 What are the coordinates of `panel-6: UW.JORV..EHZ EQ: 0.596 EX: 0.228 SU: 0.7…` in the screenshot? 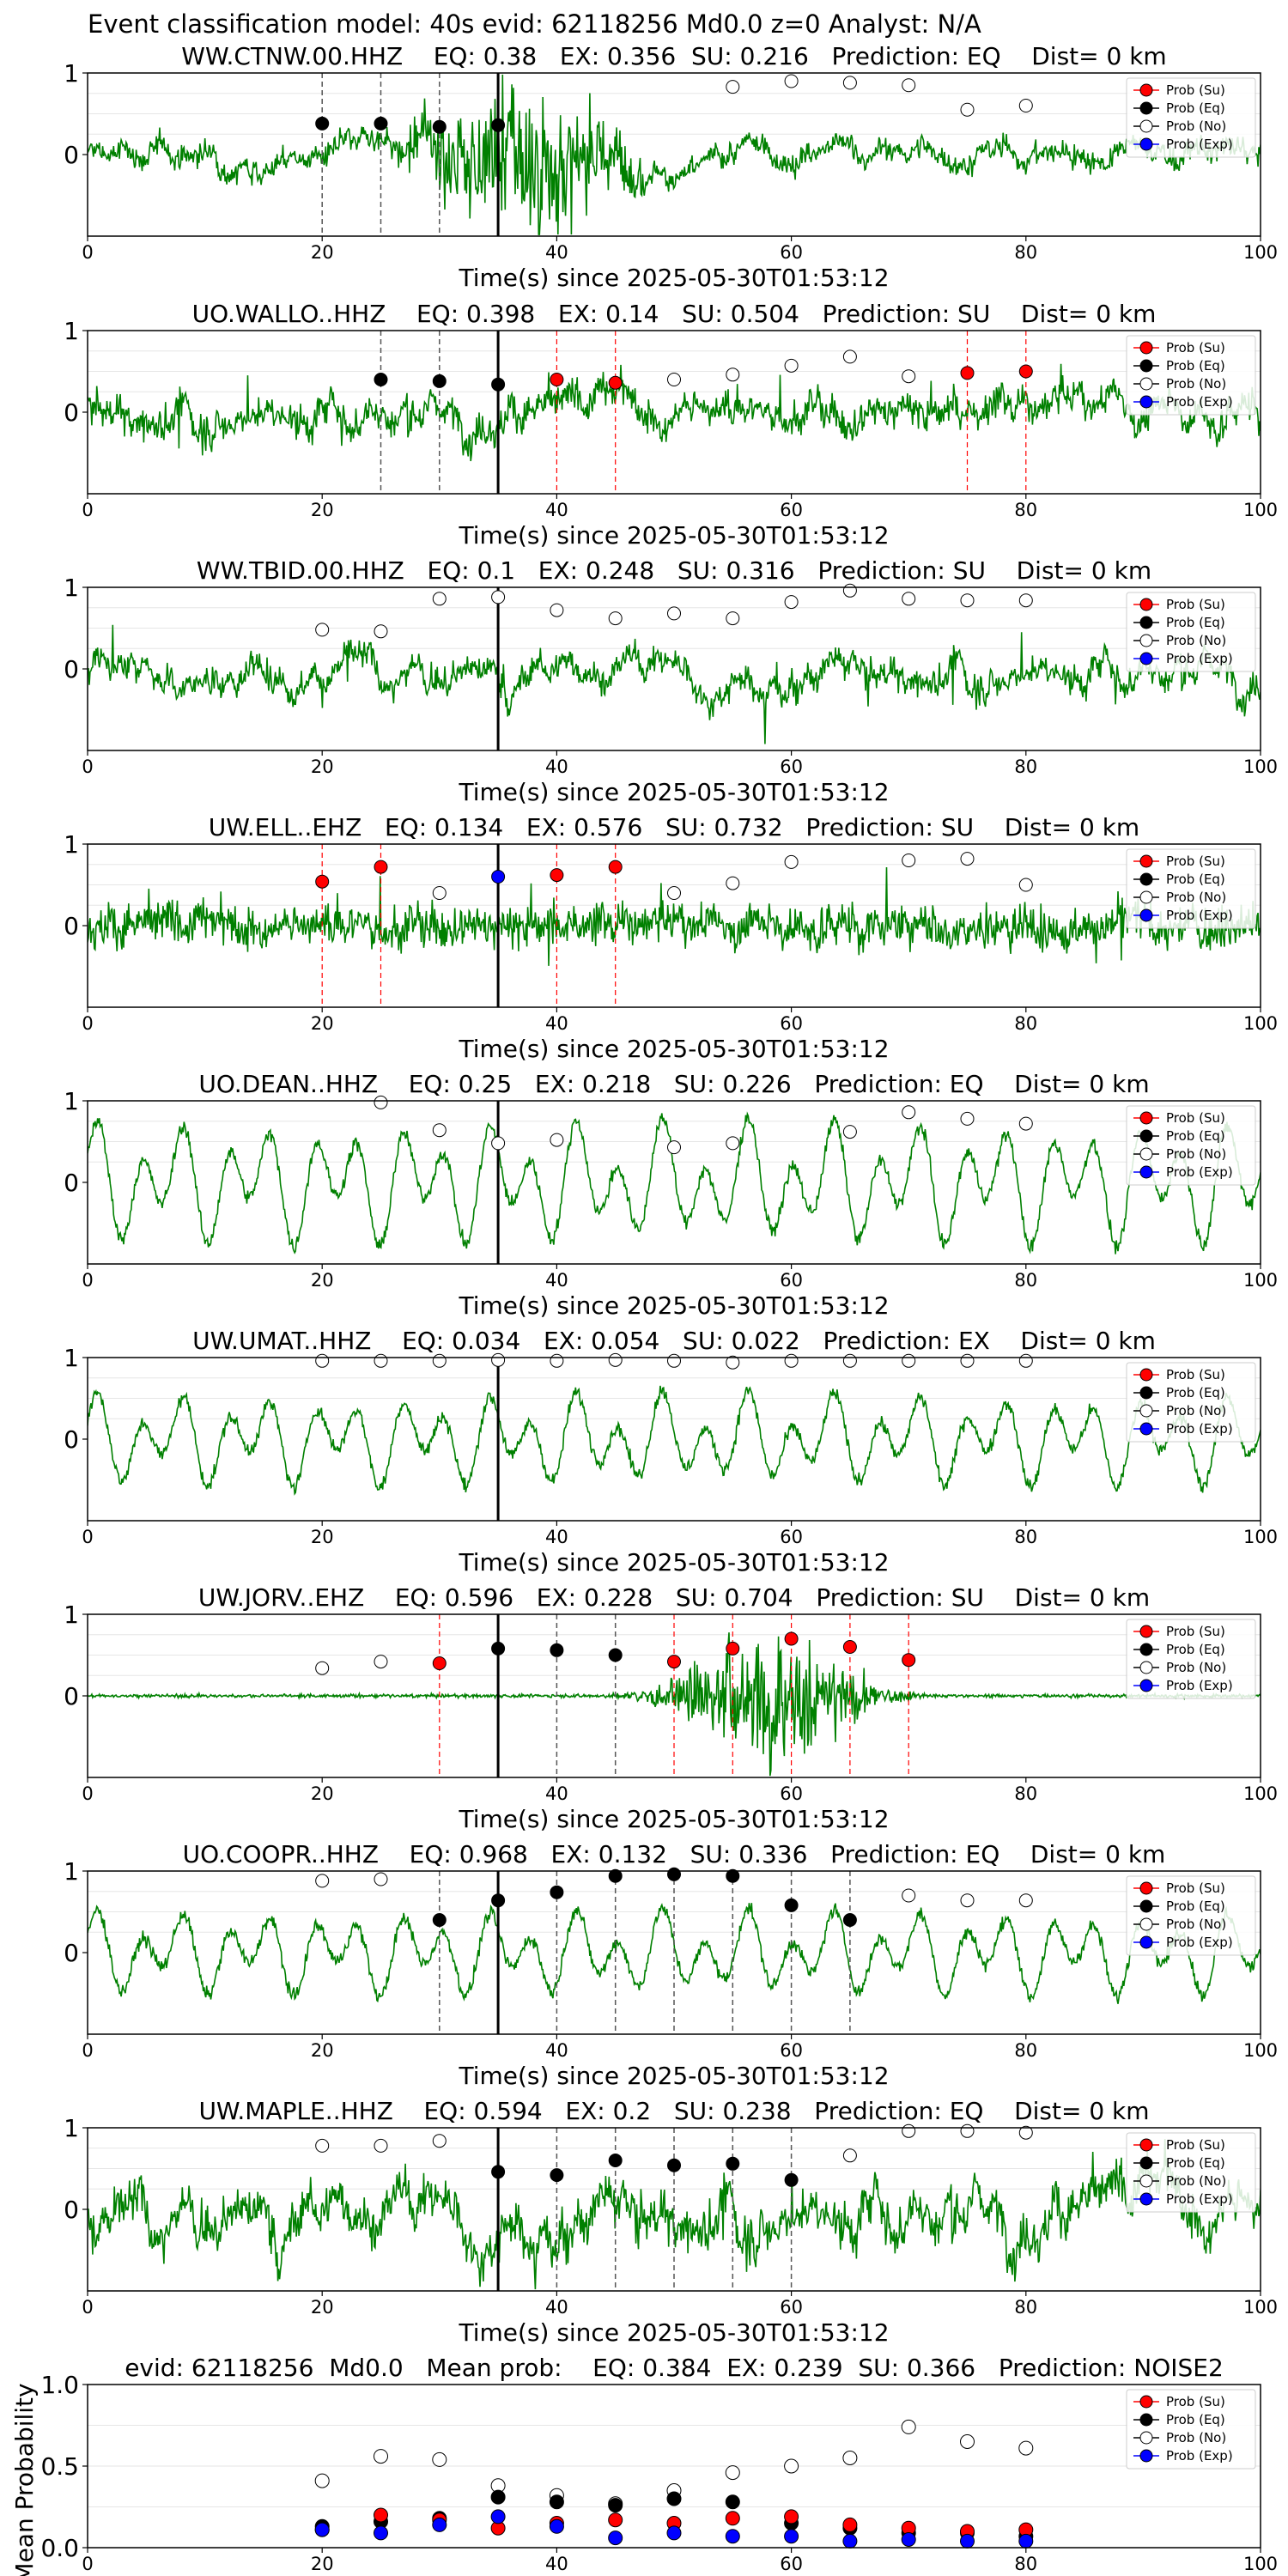 It's located at (671, 1708).